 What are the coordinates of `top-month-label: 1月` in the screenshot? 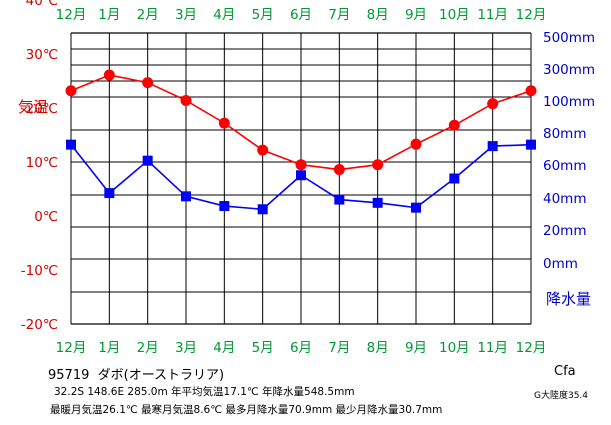 It's located at (109, 15).